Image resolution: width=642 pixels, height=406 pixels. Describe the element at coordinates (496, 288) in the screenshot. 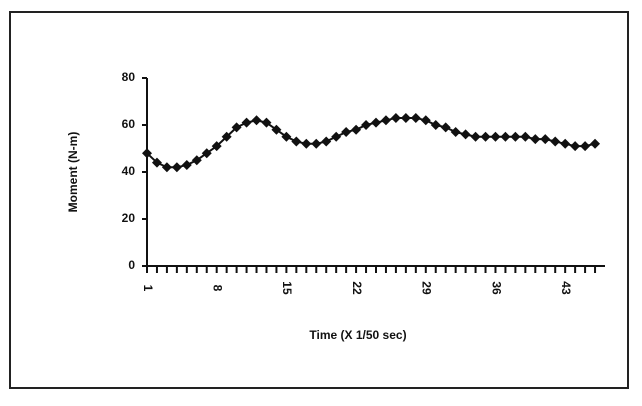

I see `x-tick-label: 36` at that location.